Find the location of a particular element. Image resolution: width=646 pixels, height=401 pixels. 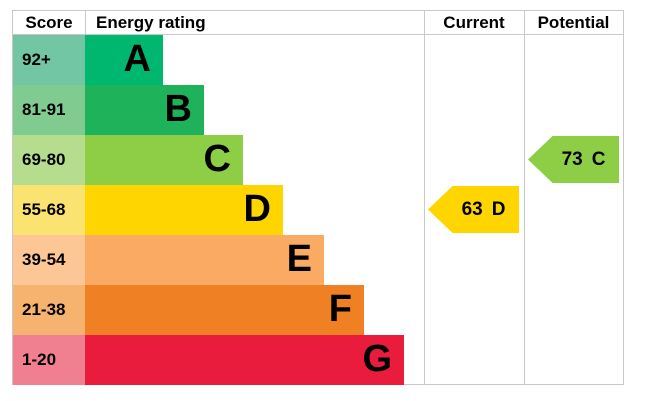

score-range-b: 81-91 is located at coordinates (49, 110).